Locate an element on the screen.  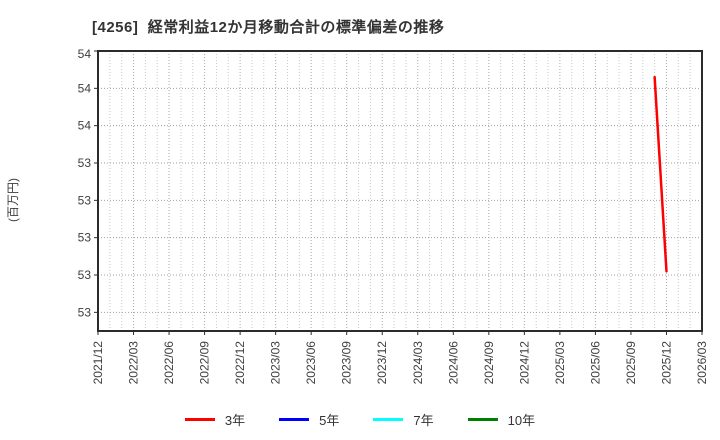
legend-line-10y-icon is located at coordinates (482, 419).